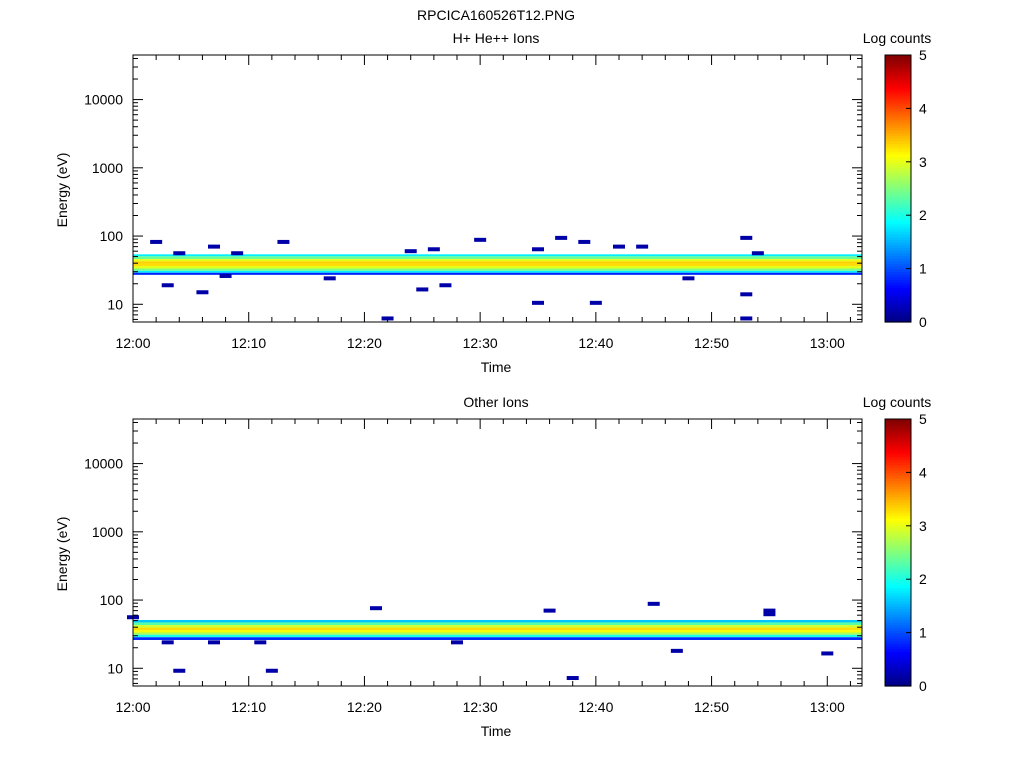 The width and height of the screenshot is (1024, 768). Describe the element at coordinates (923, 322) in the screenshot. I see `colorbar-tick-label: 0` at that location.